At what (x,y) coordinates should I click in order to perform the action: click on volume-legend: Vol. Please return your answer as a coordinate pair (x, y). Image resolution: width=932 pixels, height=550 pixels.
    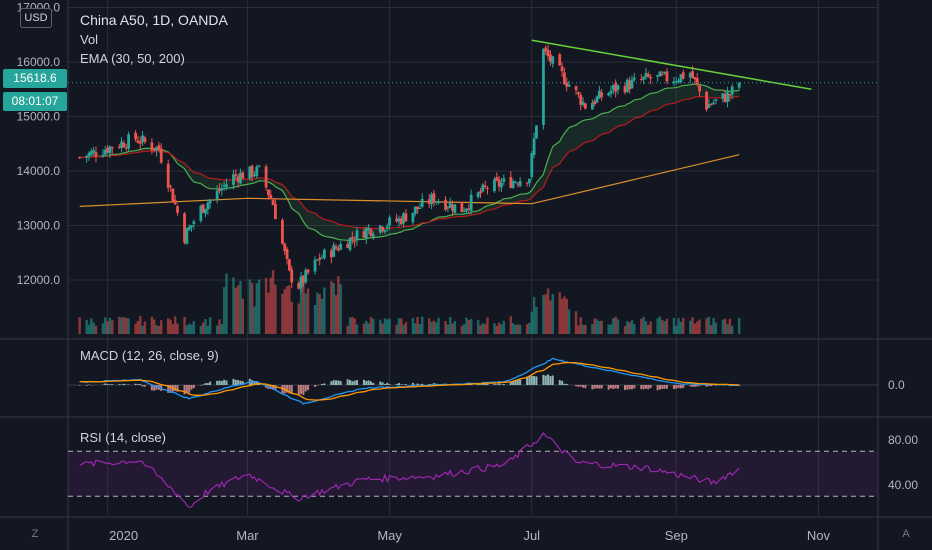
    Looking at the image, I should click on (89, 39).